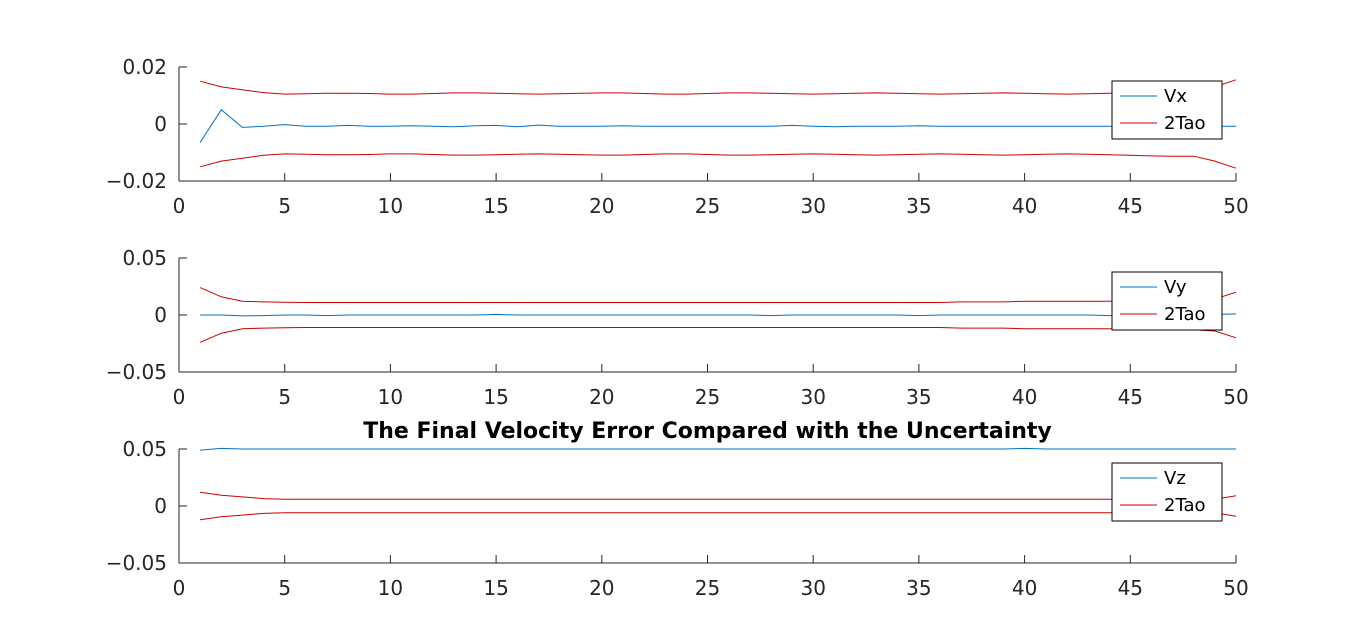  What do you see at coordinates (718, 315) in the screenshot?
I see `series-vy-line` at bounding box center [718, 315].